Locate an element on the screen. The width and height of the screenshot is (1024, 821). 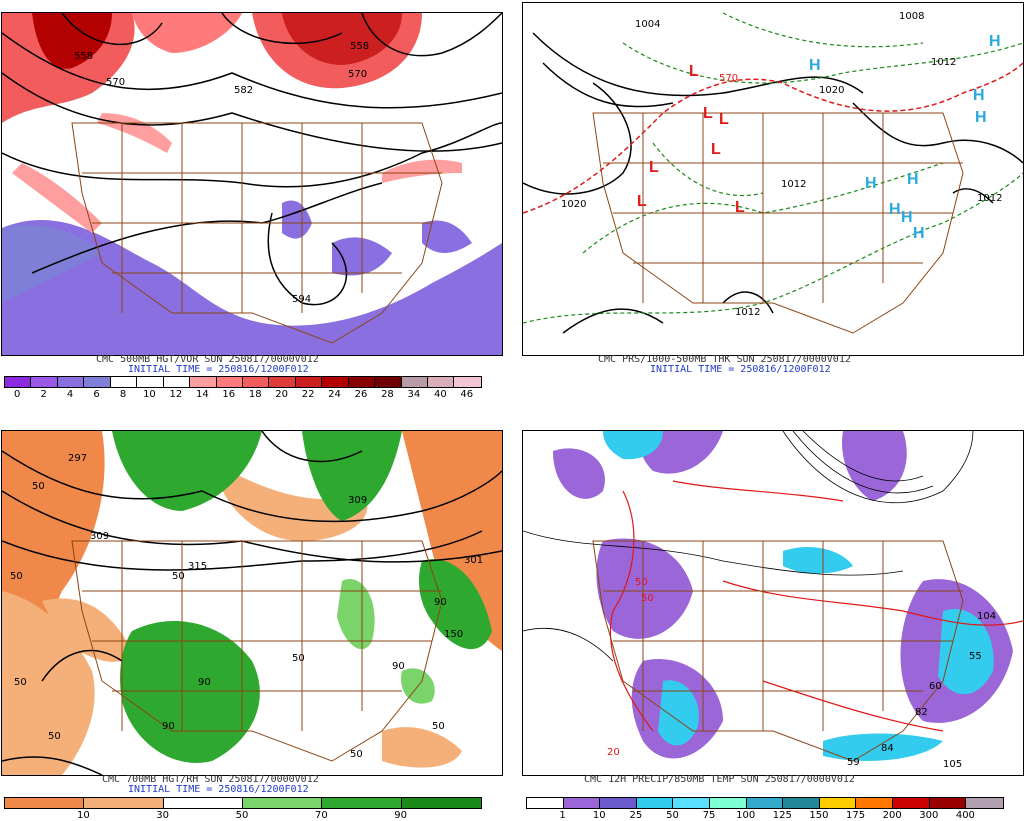
isobar-label: 1008 is located at coordinates (912, 16).